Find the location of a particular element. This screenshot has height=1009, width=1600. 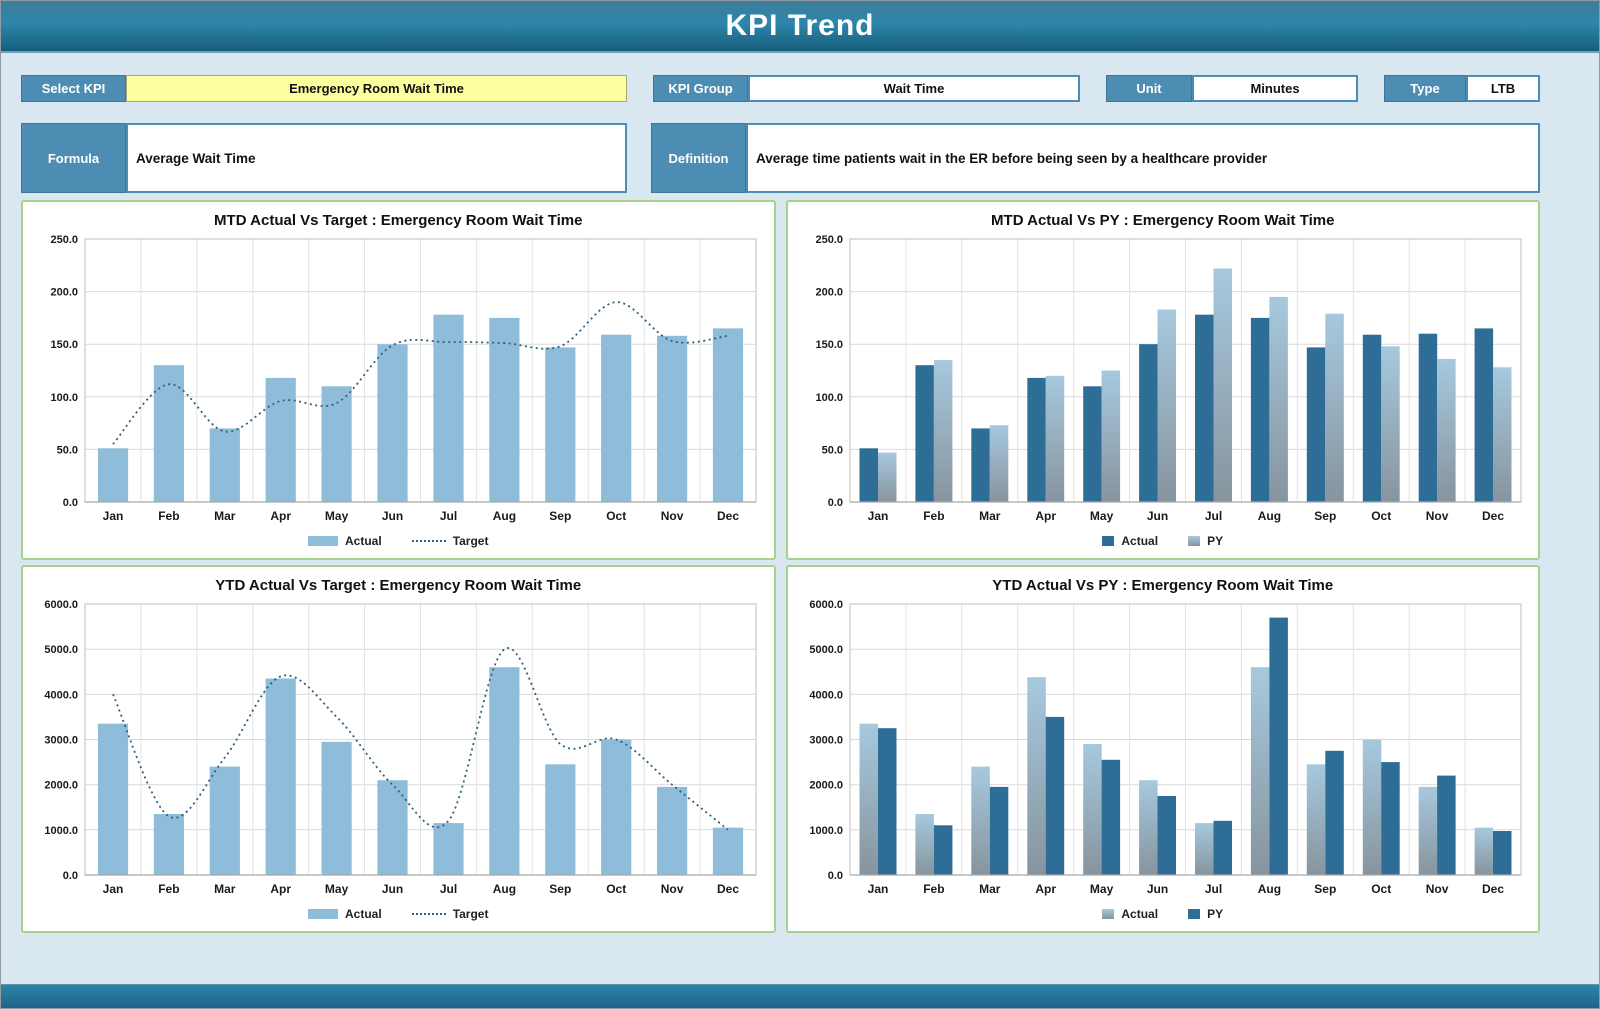

svg-text: 4000.0 is located at coordinates (826, 695).